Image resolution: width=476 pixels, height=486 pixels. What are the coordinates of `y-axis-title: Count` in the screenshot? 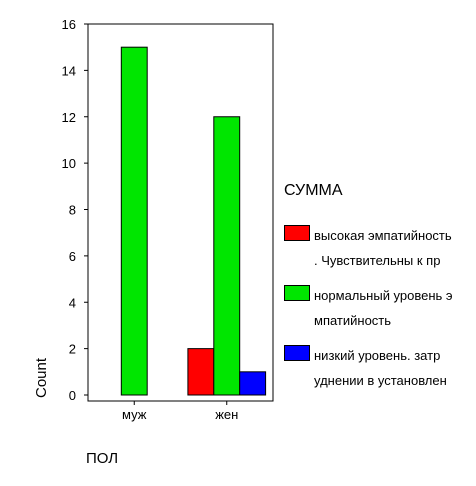 It's located at (41, 377).